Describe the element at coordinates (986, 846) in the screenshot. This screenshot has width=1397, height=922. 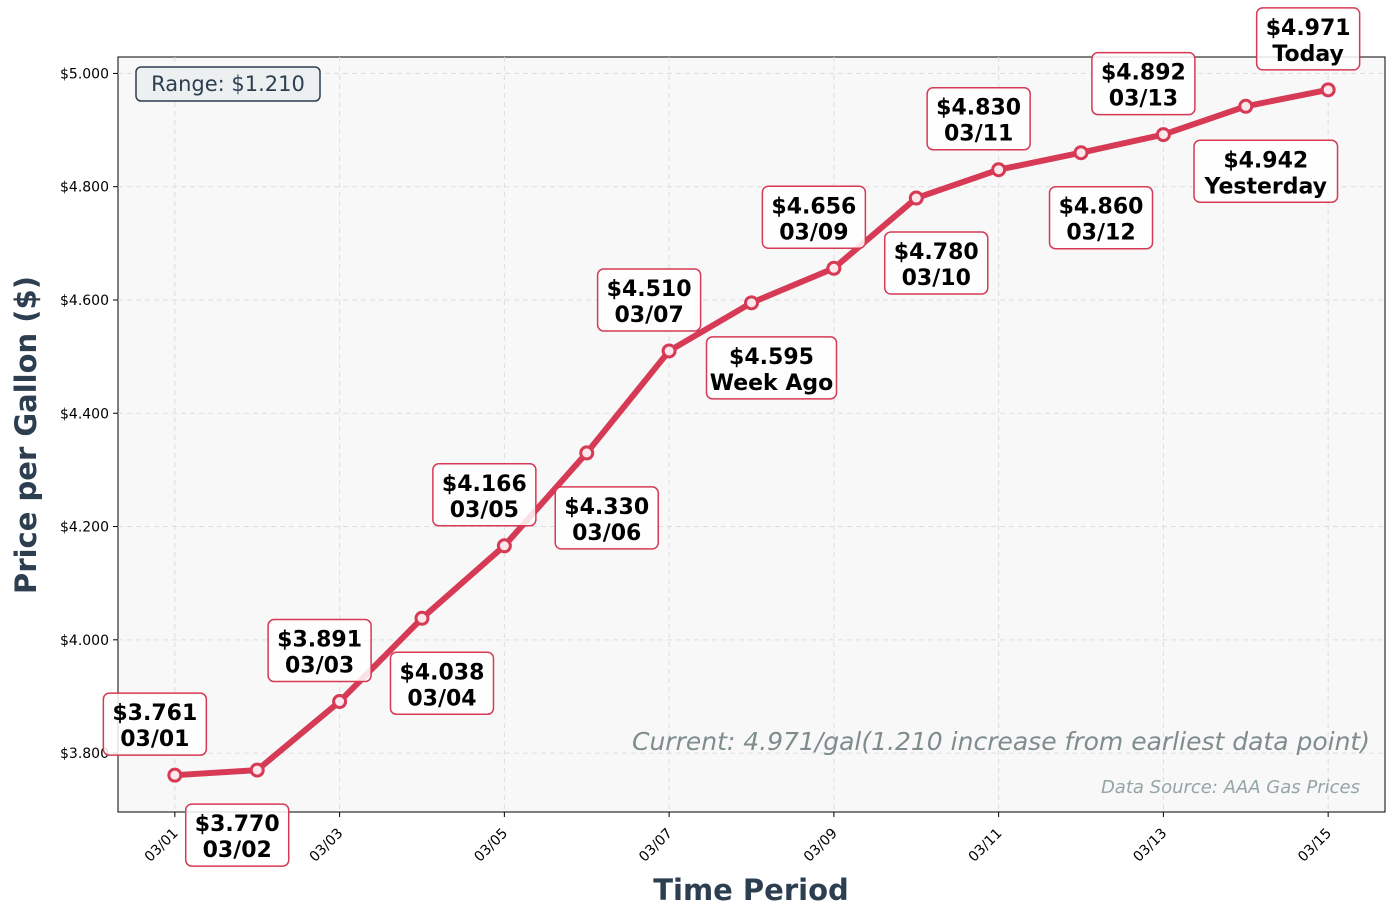
I see `x-tick-label: 03/11` at that location.